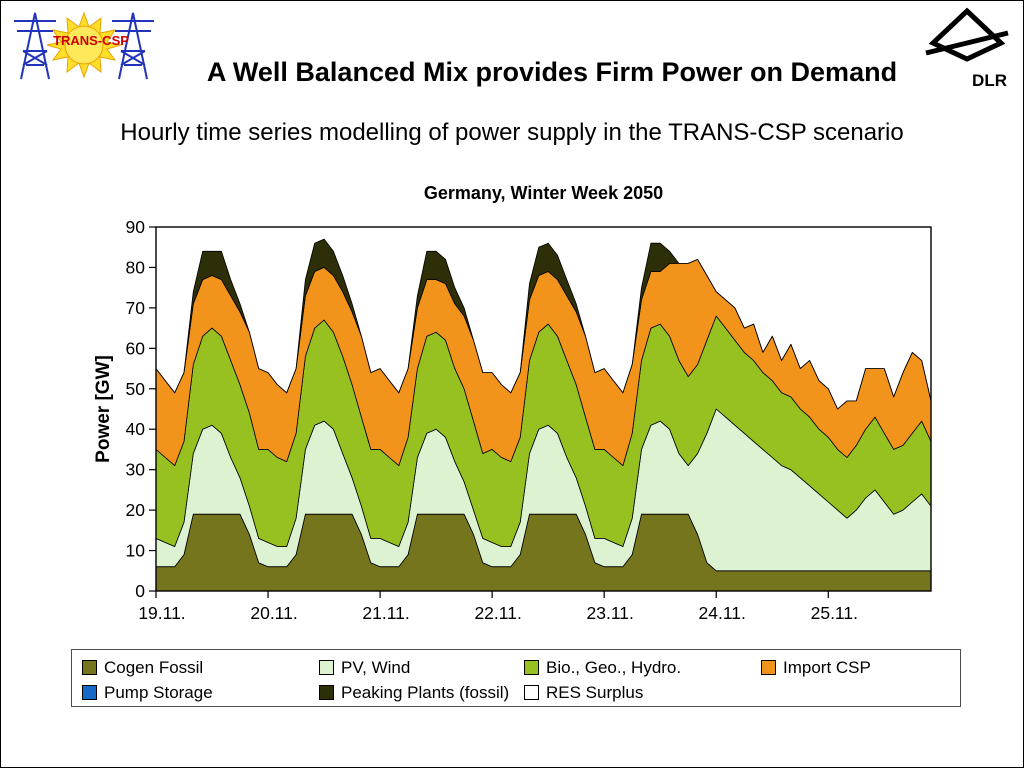 Image resolution: width=1024 pixels, height=768 pixels. Describe the element at coordinates (154, 667) in the screenshot. I see `legend-label: Cogen Fossil` at that location.